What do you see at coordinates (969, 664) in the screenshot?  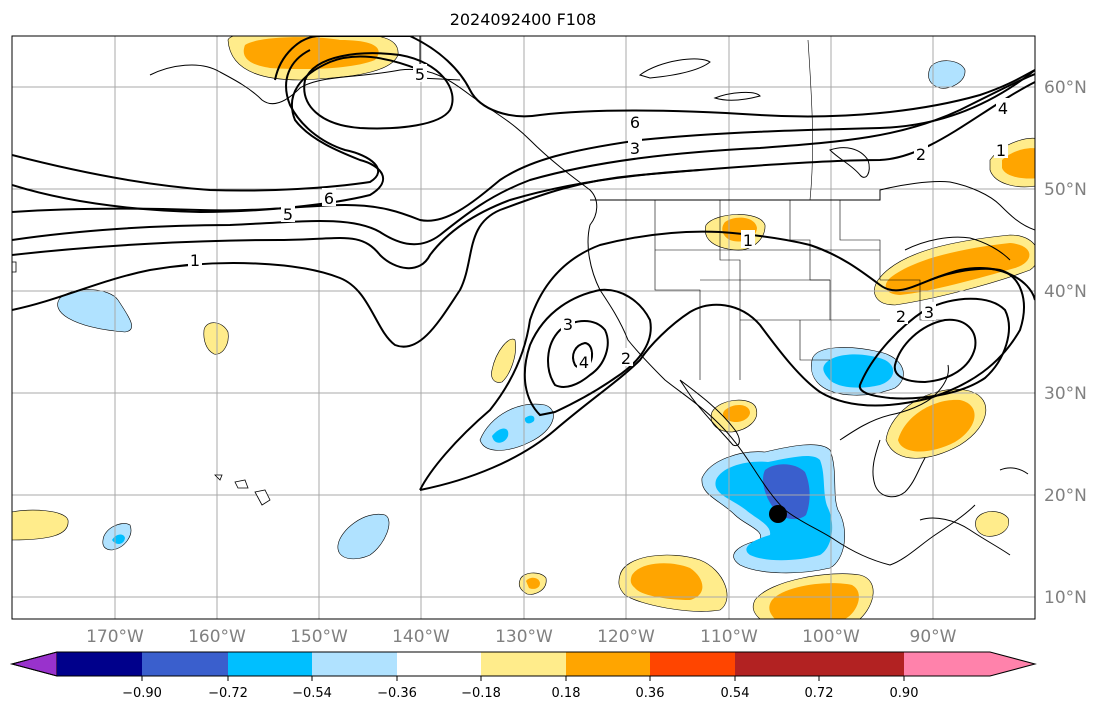 I see `colorbar-extend-high` at bounding box center [969, 664].